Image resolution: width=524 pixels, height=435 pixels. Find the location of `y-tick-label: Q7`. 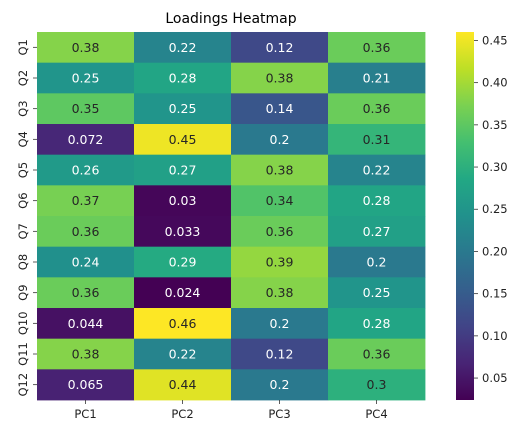

y-tick-label: Q7 is located at coordinates (23, 231).